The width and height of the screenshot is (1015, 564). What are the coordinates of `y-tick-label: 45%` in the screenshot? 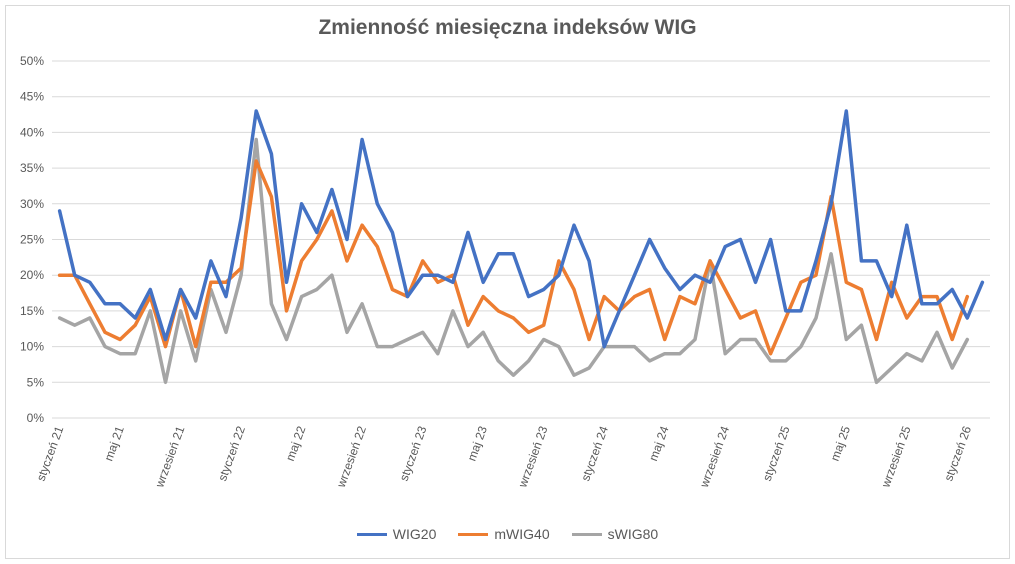 It's located at (32, 97).